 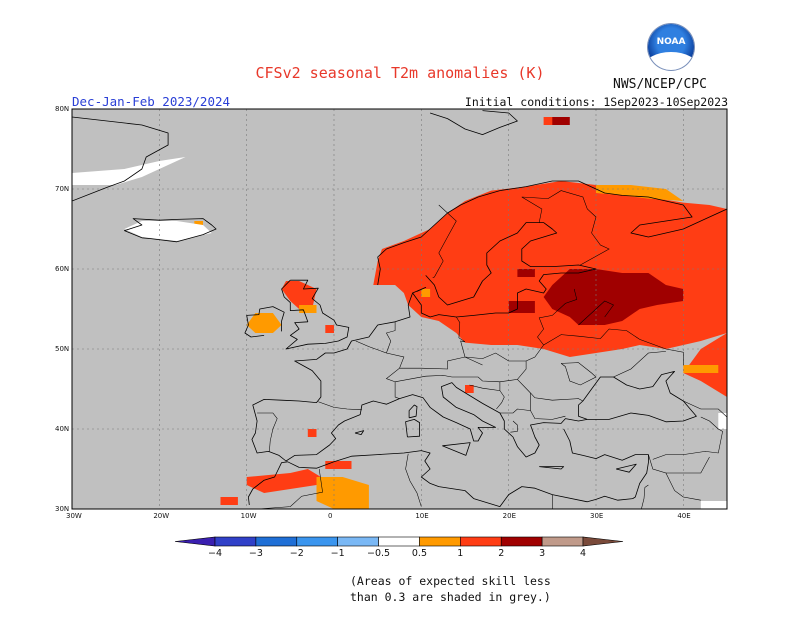 What do you see at coordinates (596, 102) in the screenshot?
I see `initial-conditions: Initial conditions: 1Sep2023-10Sep2023` at bounding box center [596, 102].